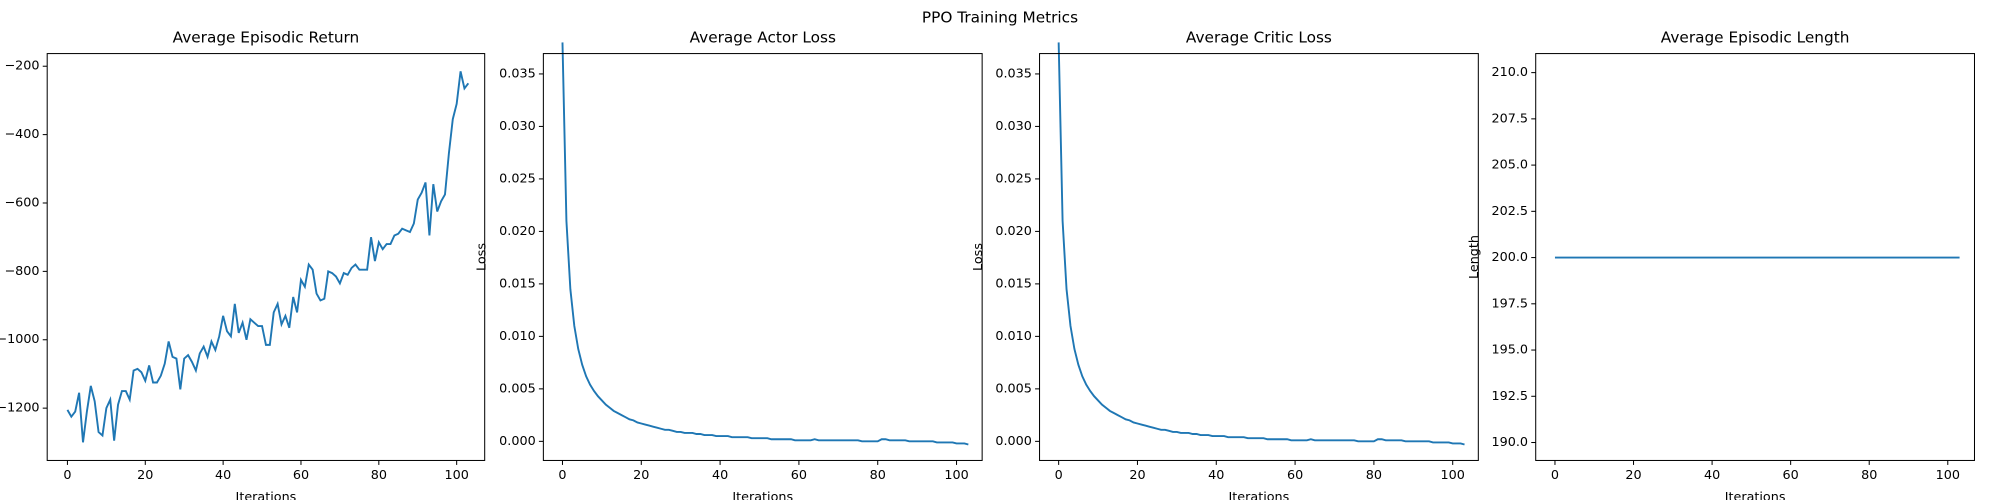 Image resolution: width=2000 pixels, height=500 pixels. I want to click on y-tick-label: 205.0, so click(1510, 165).